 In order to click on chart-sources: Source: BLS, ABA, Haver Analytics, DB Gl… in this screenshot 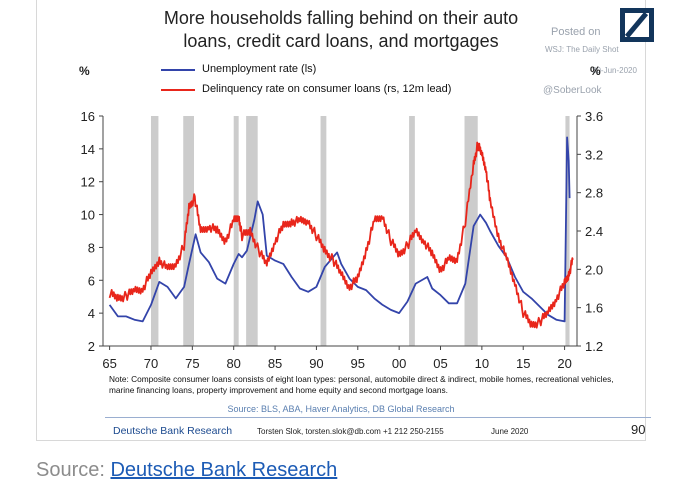, I will do `click(341, 409)`.